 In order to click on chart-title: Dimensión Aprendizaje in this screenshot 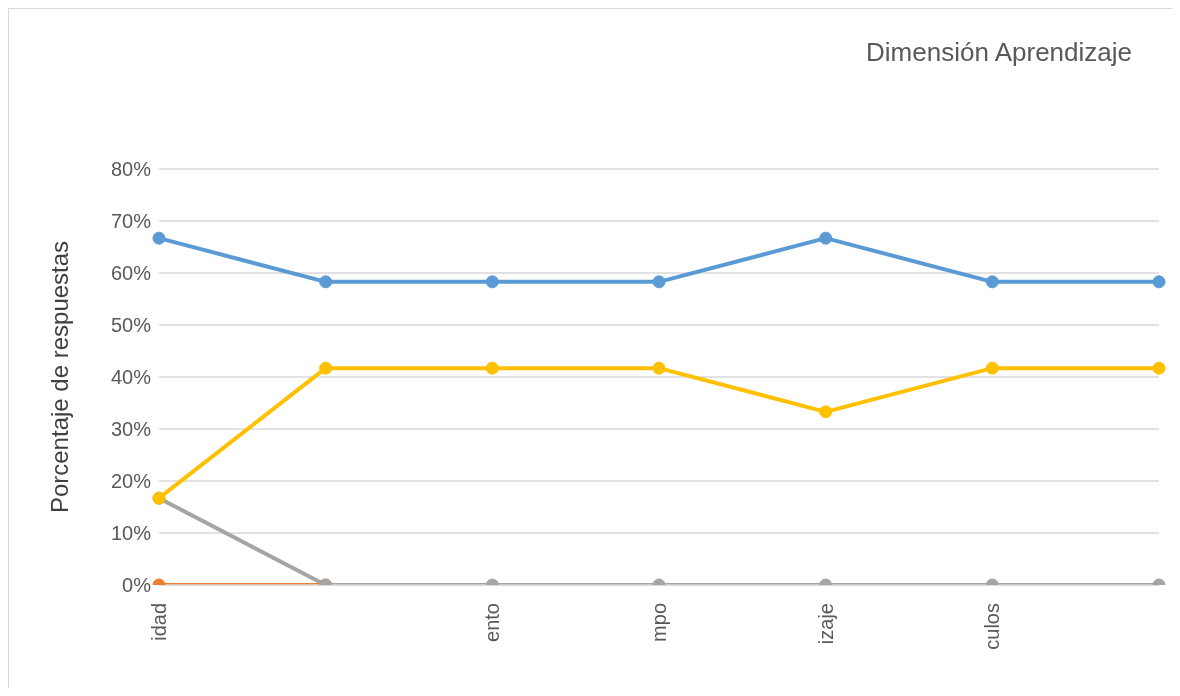, I will do `click(999, 52)`.